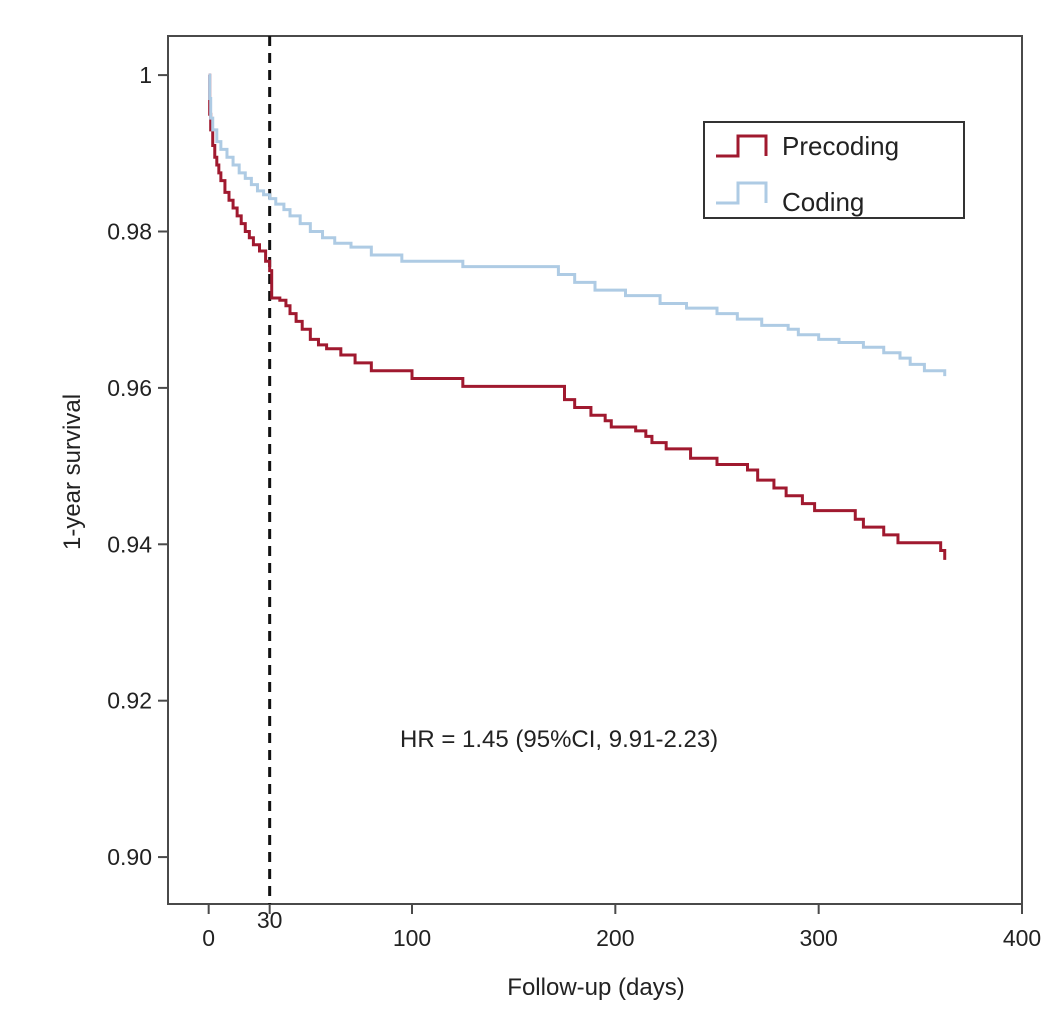 Image resolution: width=1064 pixels, height=1012 pixels. What do you see at coordinates (1022, 938) in the screenshot?
I see `x-tick-label: 400` at bounding box center [1022, 938].